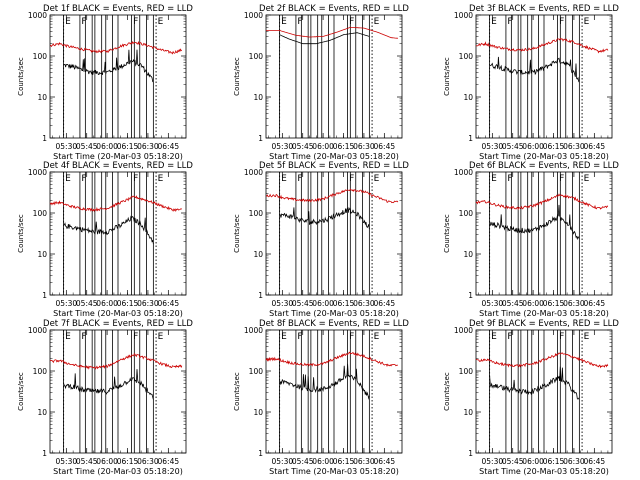 The height and width of the screenshot is (480, 640). Describe the element at coordinates (118, 166) in the screenshot. I see `chart-title: Det 4f BLACK = Events, RED = LLD` at that location.